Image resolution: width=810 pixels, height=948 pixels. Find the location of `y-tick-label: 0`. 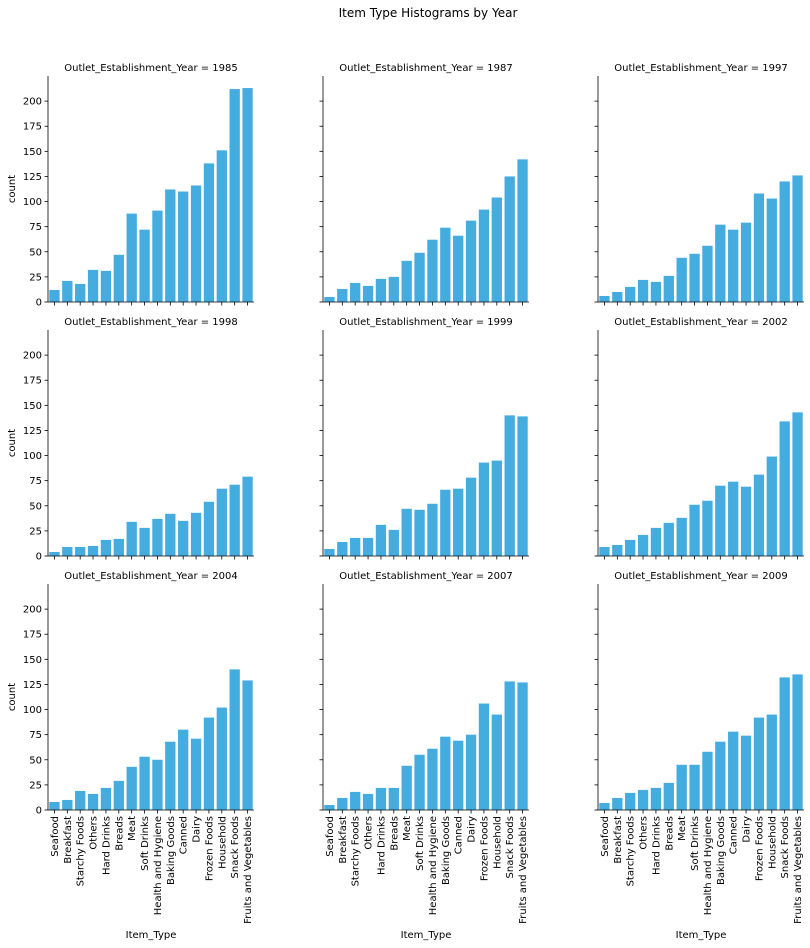

y-tick-label: 0 is located at coordinates (39, 557).